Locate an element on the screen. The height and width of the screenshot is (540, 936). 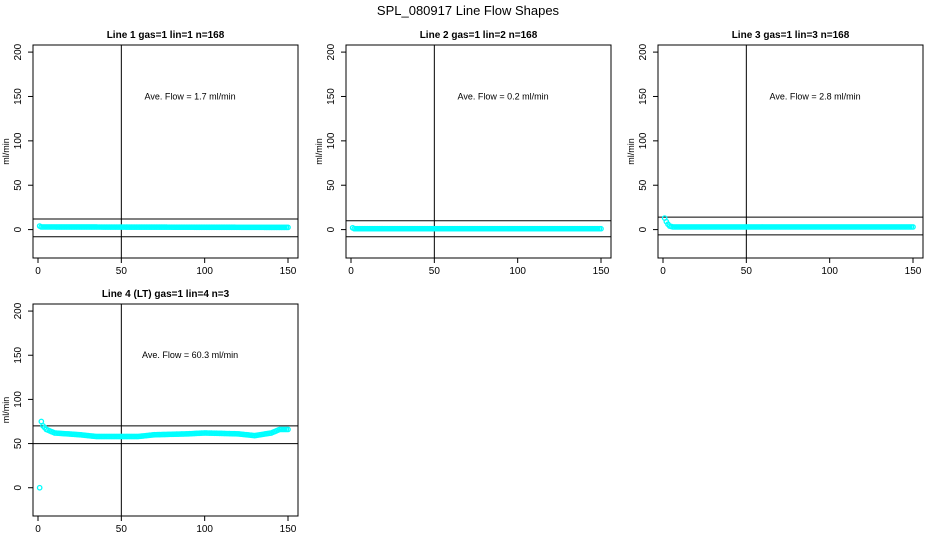
panel-title: Line 3 gas=1 lin=3 n=168 is located at coordinates (791, 35).